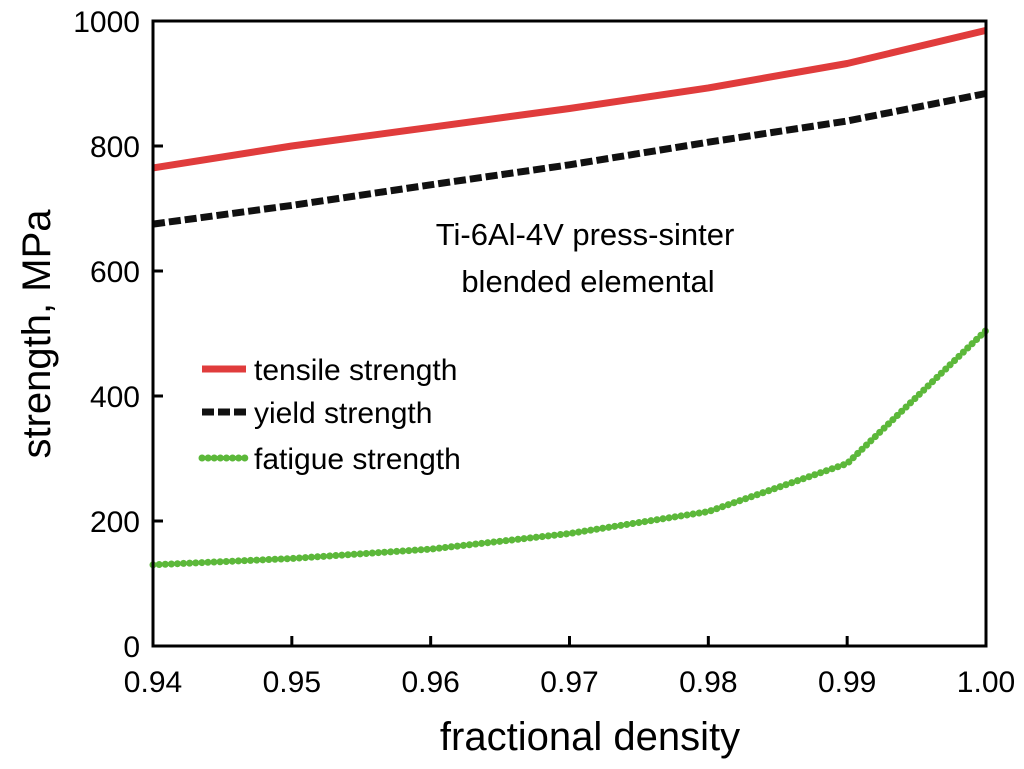 The image size is (1024, 769). I want to click on x-tick-label: 0.97, so click(569, 682).